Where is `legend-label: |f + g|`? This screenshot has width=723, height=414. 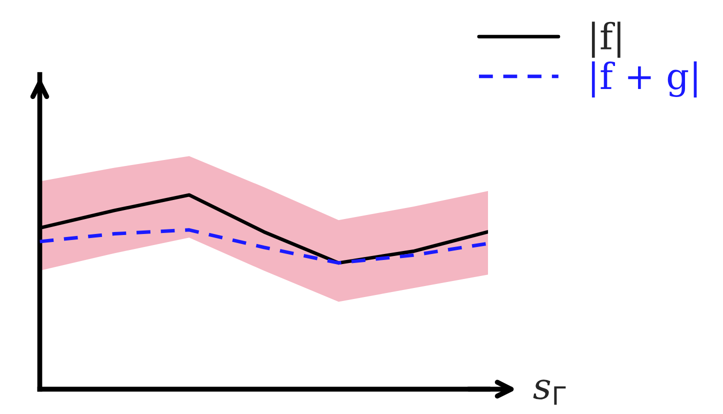
legend-label: |f + g| is located at coordinates (644, 79).